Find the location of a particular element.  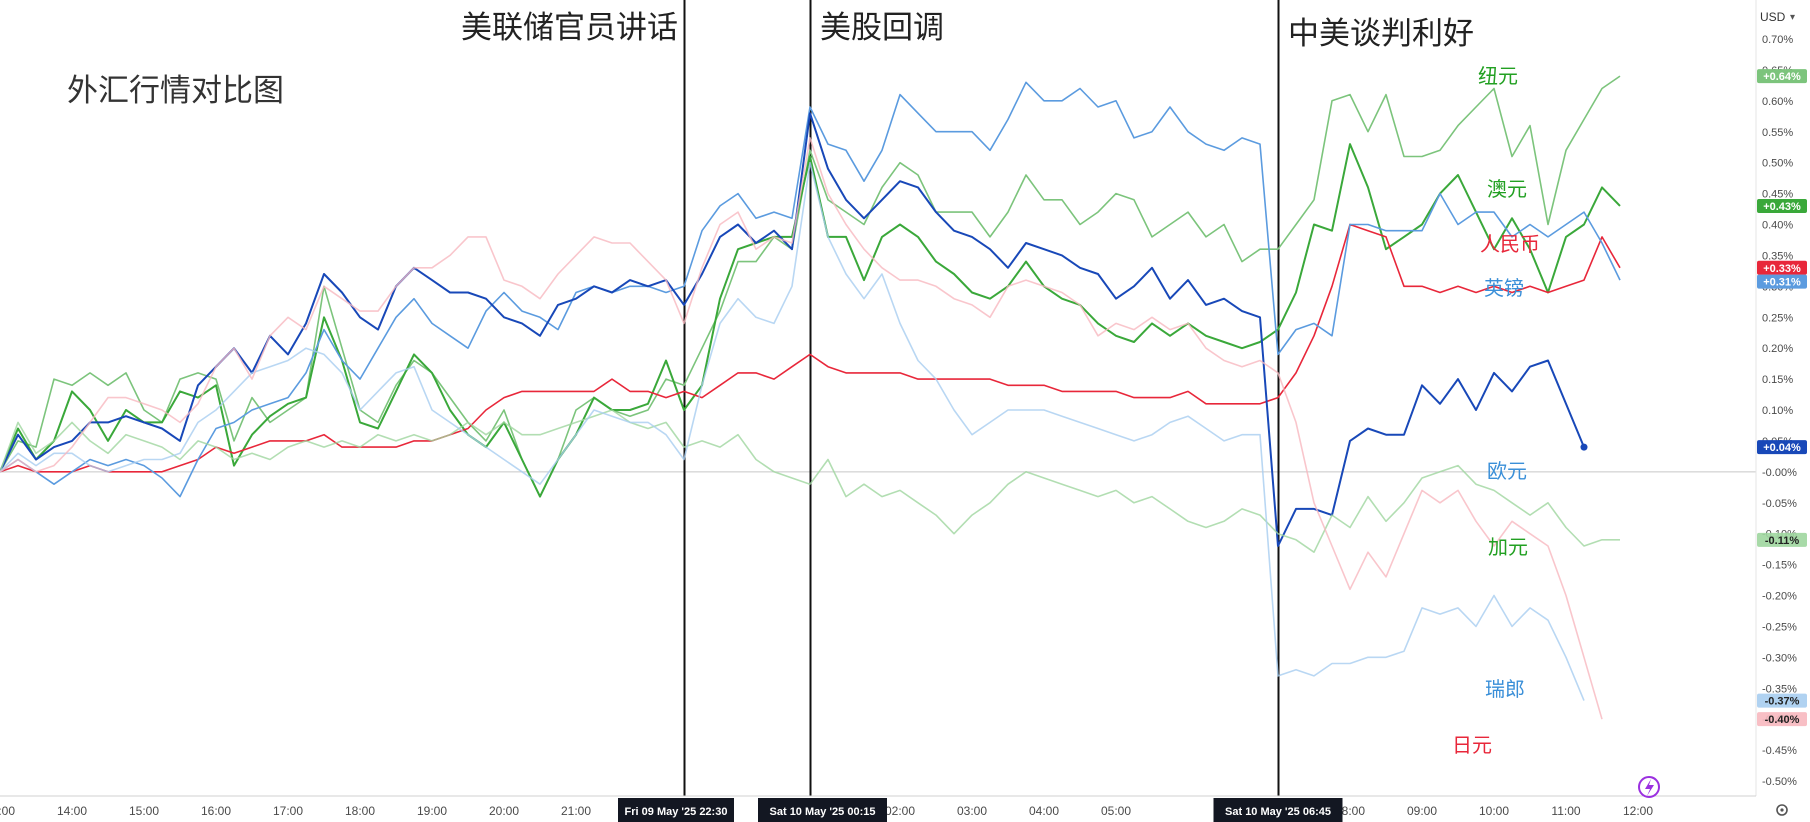

last-value-text-6: -0.11% is located at coordinates (1782, 541).